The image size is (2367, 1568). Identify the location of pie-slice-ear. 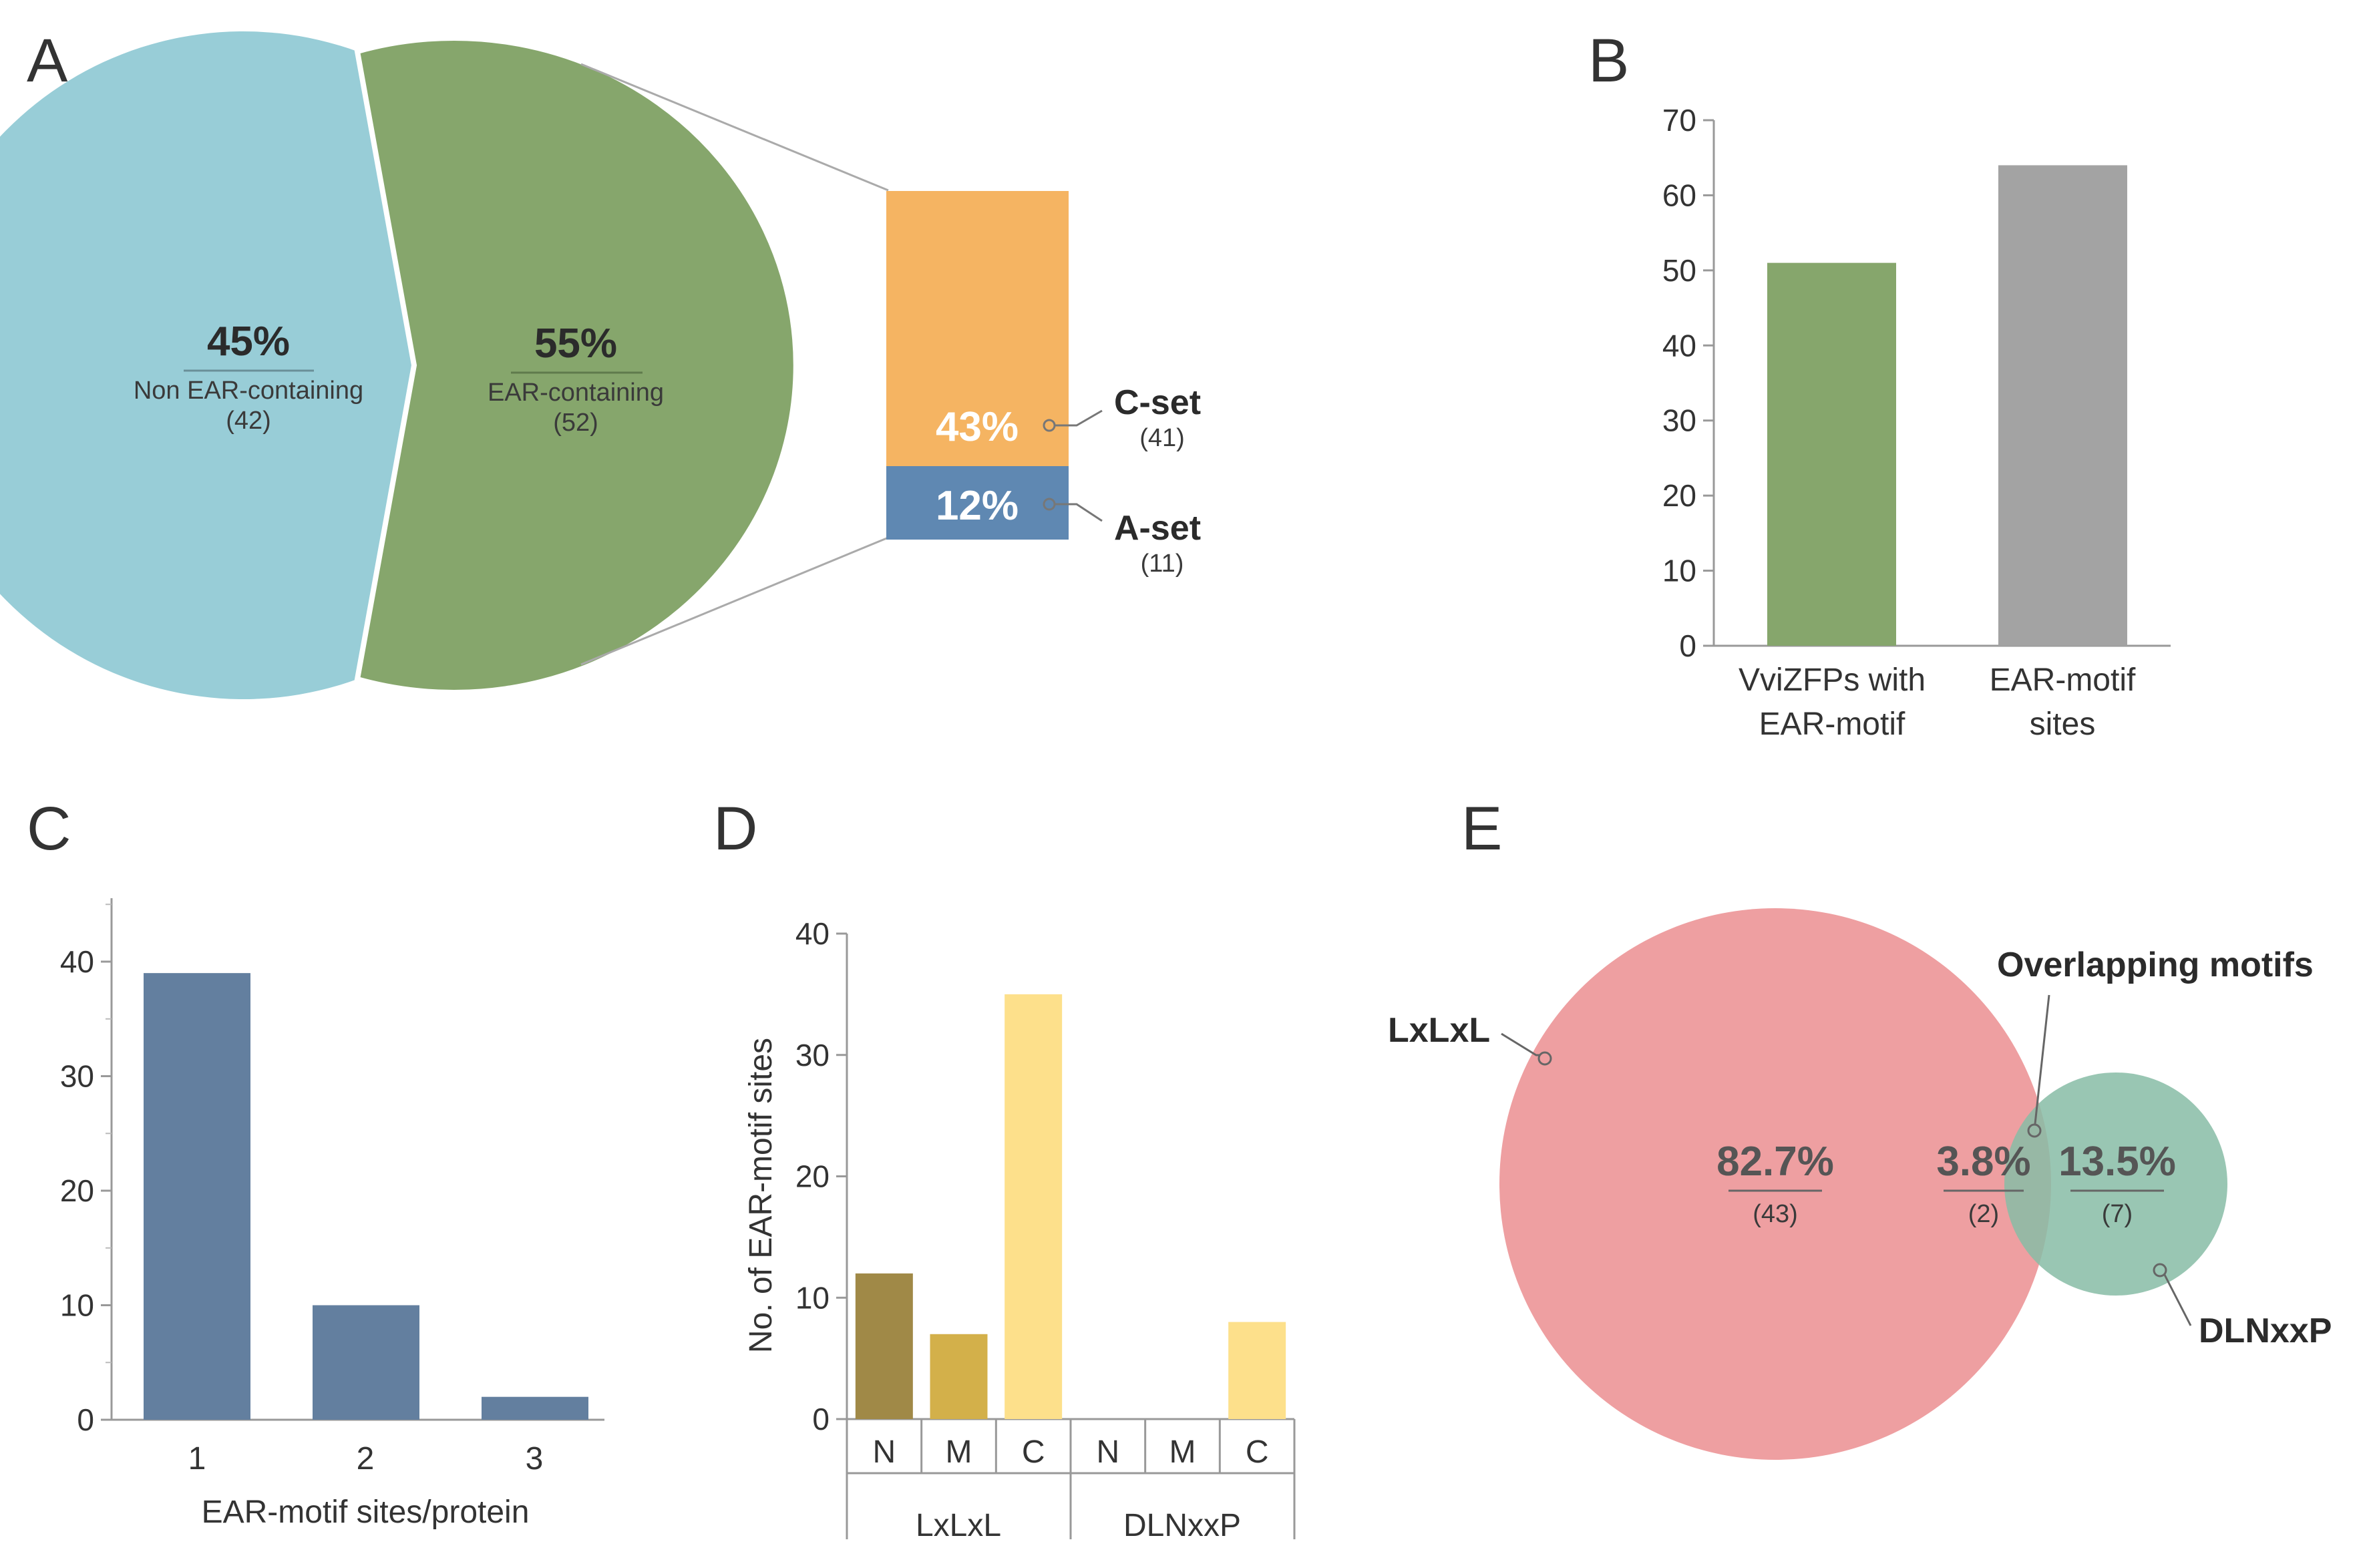
(577, 365).